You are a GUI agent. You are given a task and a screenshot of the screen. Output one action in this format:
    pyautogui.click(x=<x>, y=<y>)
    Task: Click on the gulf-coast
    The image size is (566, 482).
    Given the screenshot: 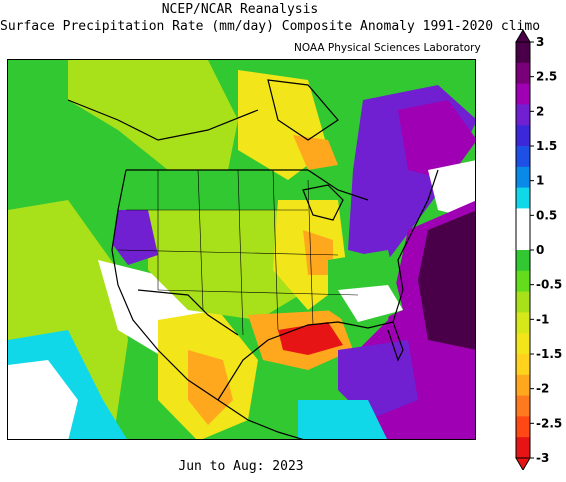 What is the action you would take?
    pyautogui.click(x=305, y=361)
    